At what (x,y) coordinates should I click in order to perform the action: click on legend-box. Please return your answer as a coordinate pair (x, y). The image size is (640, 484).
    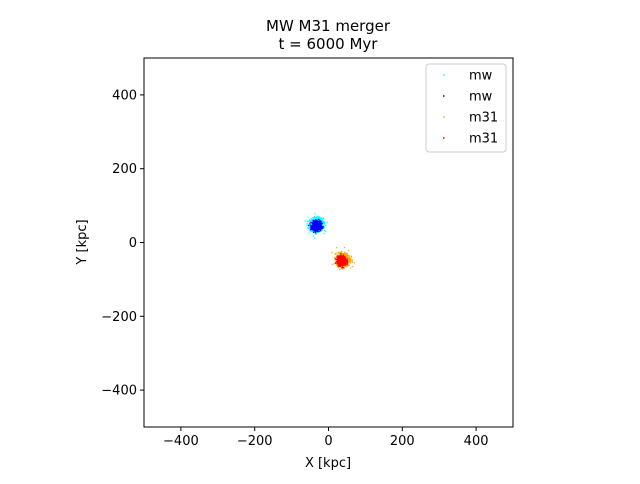
    Looking at the image, I should click on (466, 108).